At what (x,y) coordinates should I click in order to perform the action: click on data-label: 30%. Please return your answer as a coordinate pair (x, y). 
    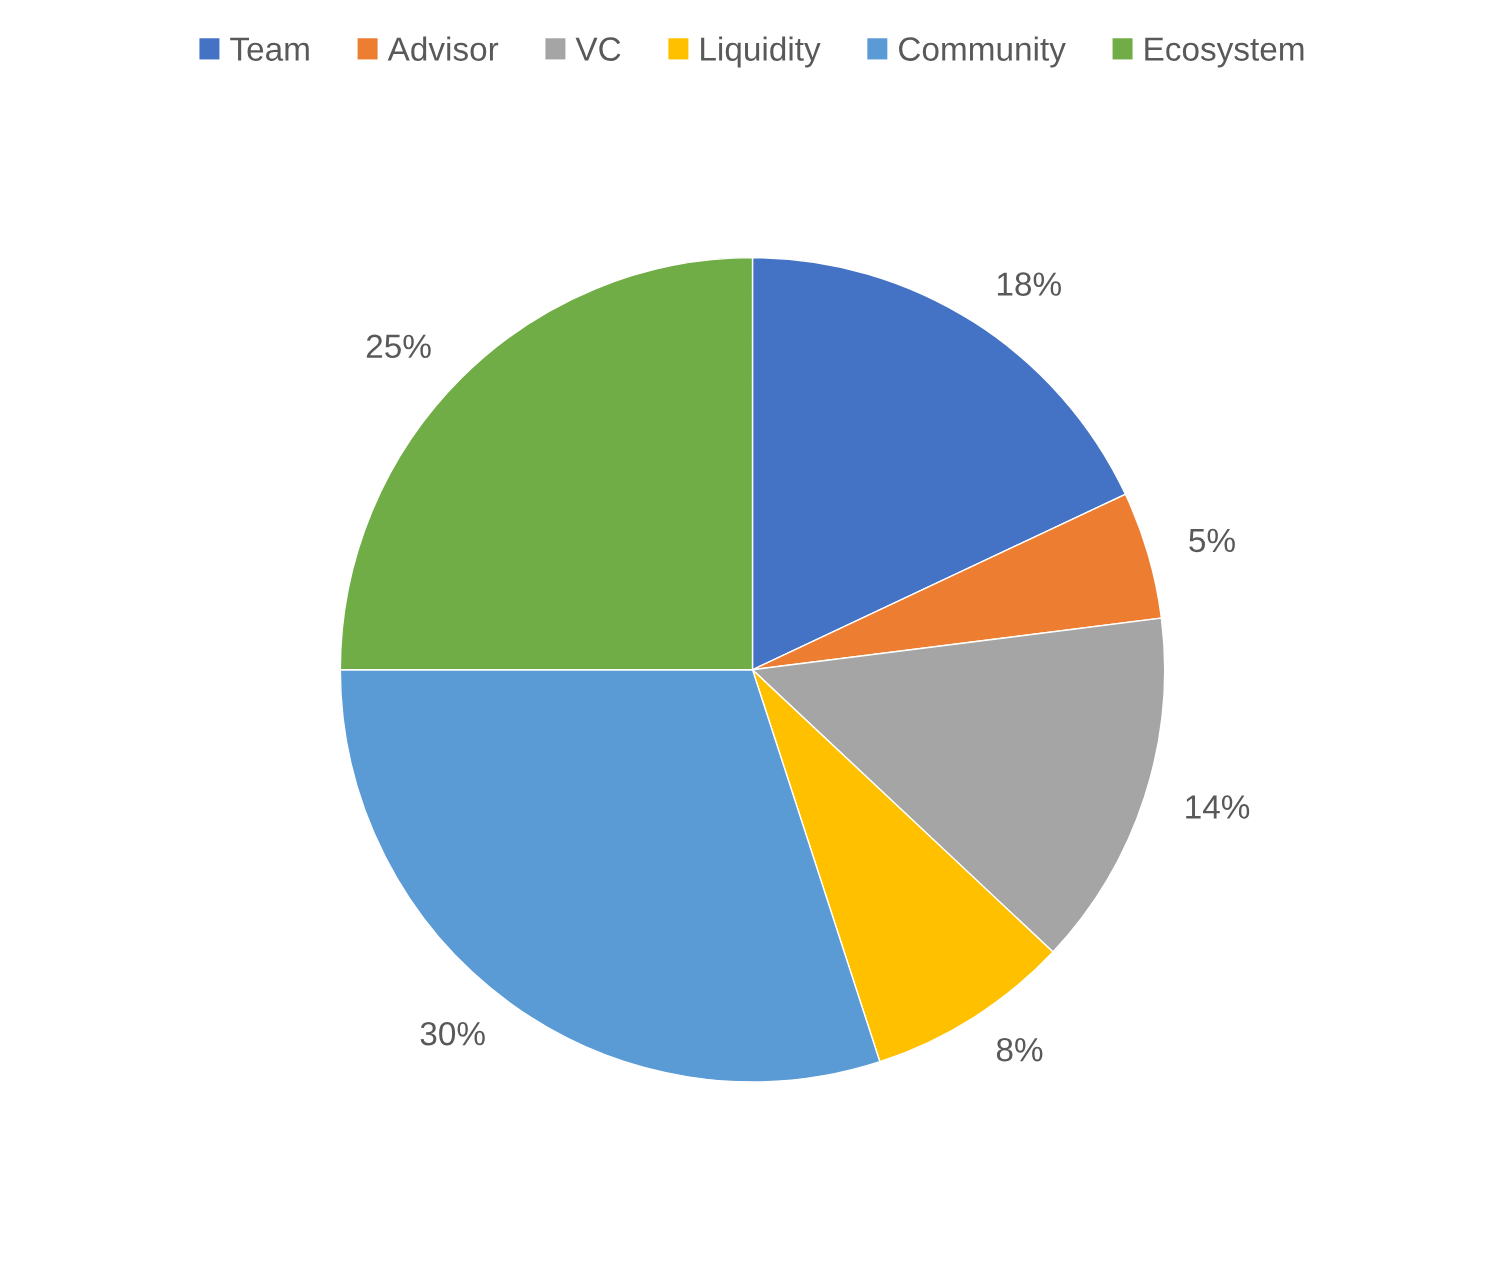
    Looking at the image, I should click on (452, 1033).